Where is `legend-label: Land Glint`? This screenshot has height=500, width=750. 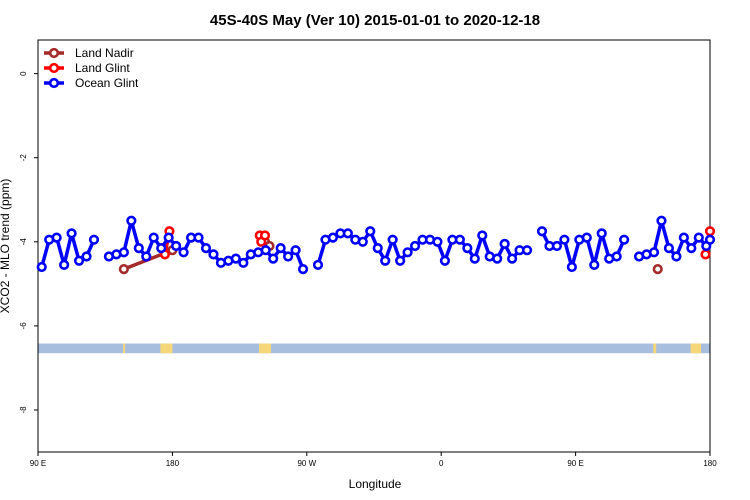 legend-label: Land Glint is located at coordinates (102, 68).